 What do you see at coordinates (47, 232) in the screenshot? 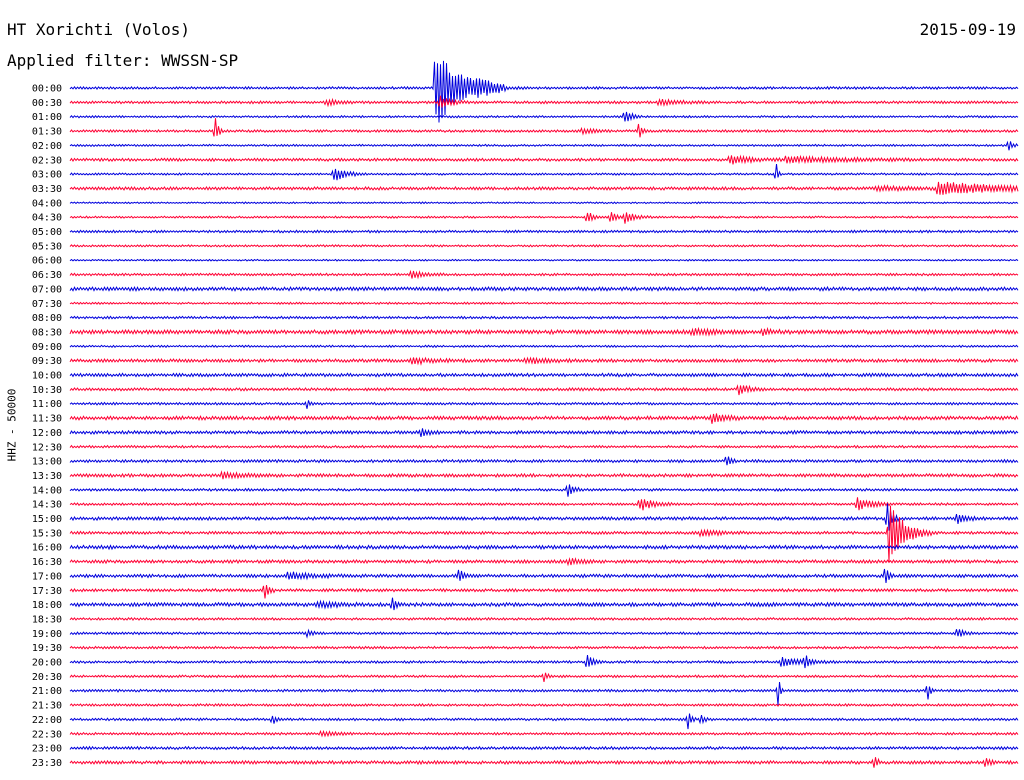
I see `row-tick-label: 05:00` at bounding box center [47, 232].